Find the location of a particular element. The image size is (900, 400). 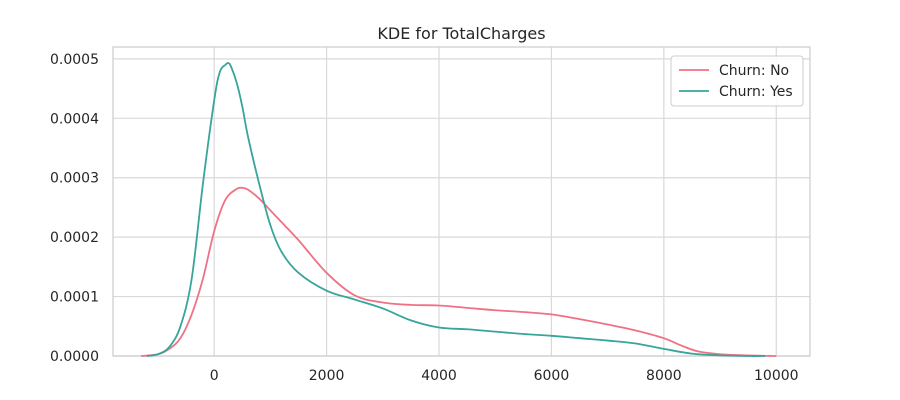

x-tick-label: 0 is located at coordinates (214, 376).